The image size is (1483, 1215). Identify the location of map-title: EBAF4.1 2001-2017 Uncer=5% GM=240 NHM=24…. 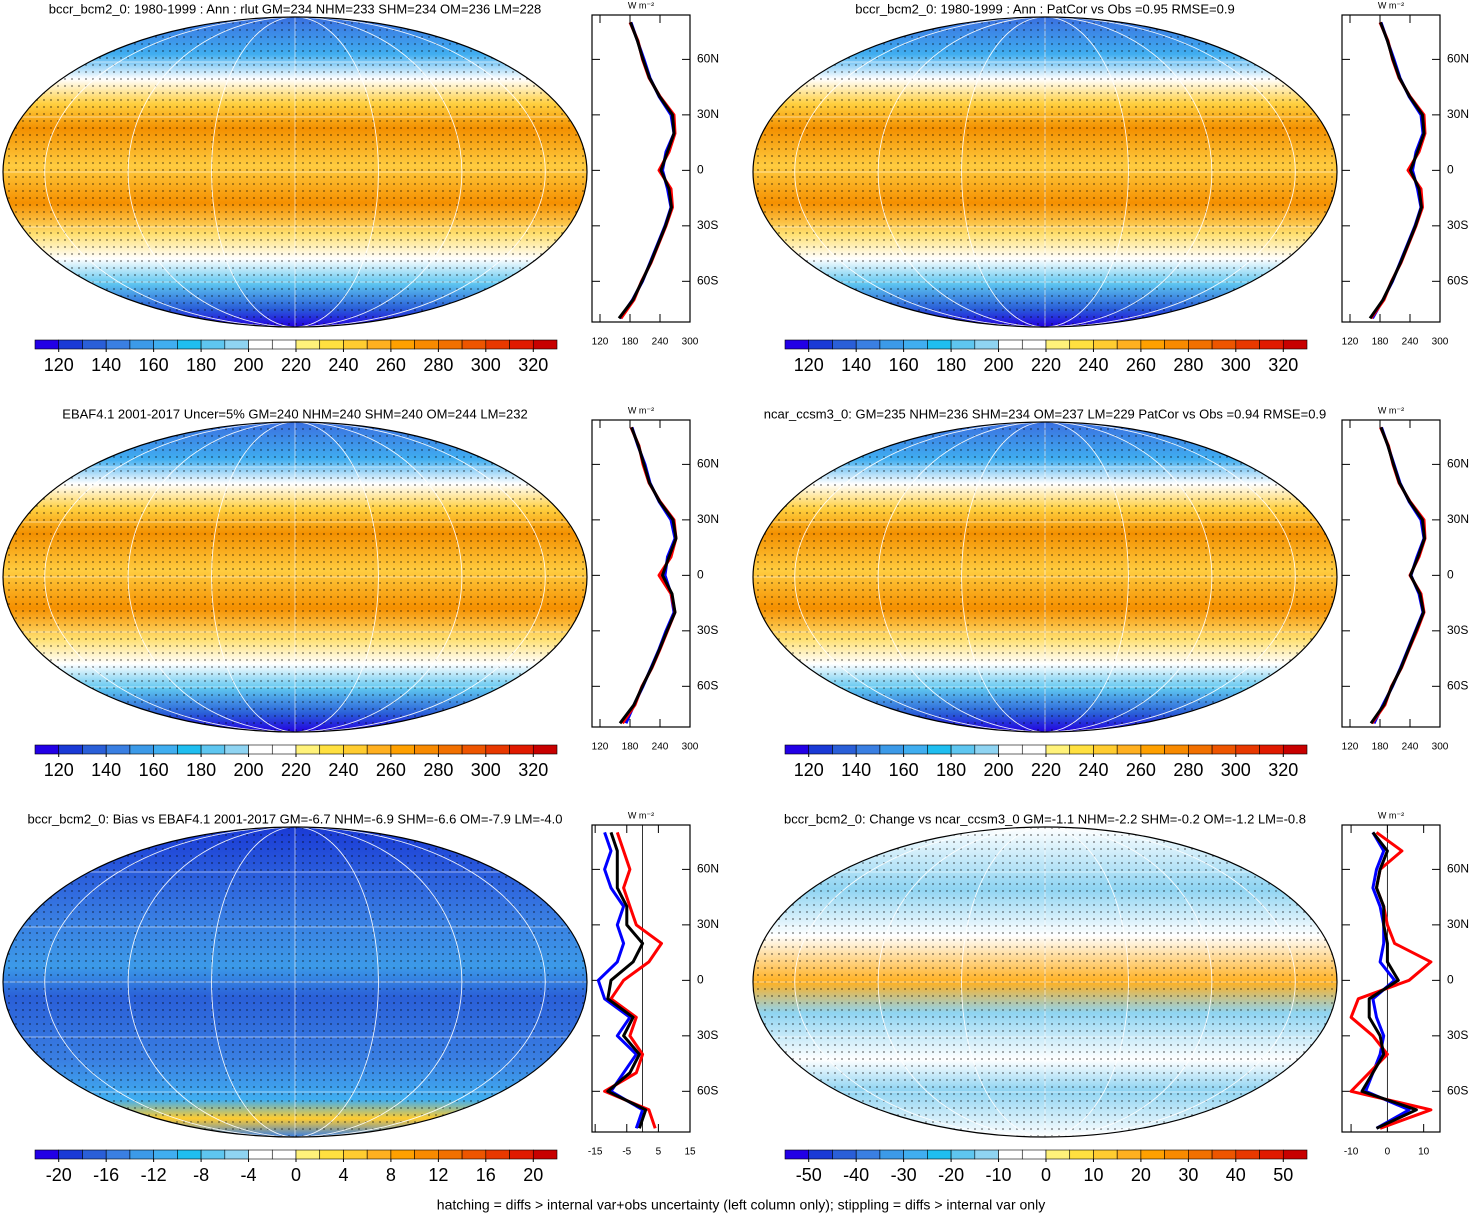
(294, 413).